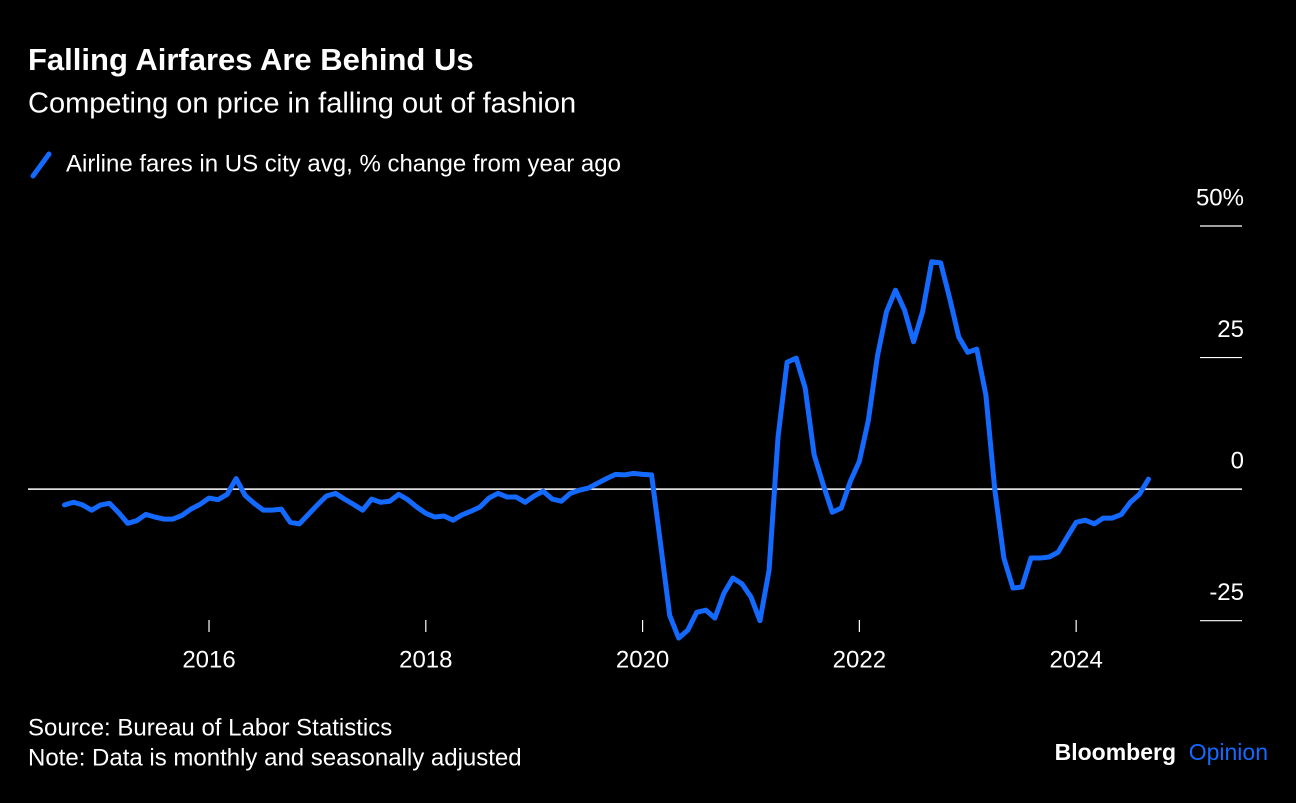  Describe the element at coordinates (41, 165) in the screenshot. I see `legend-swatch` at that location.